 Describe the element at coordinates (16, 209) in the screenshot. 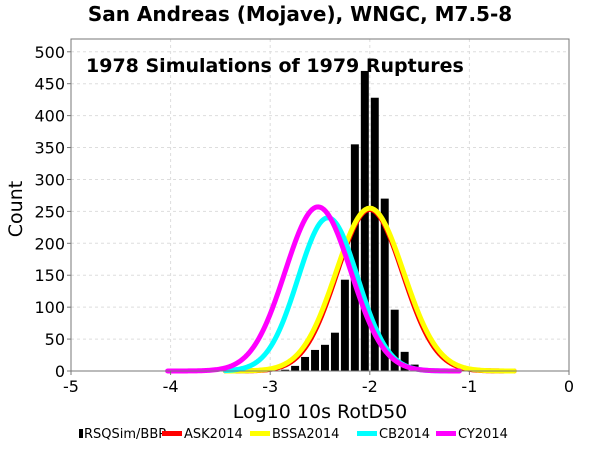

I see `y-axis-label: Count` at that location.